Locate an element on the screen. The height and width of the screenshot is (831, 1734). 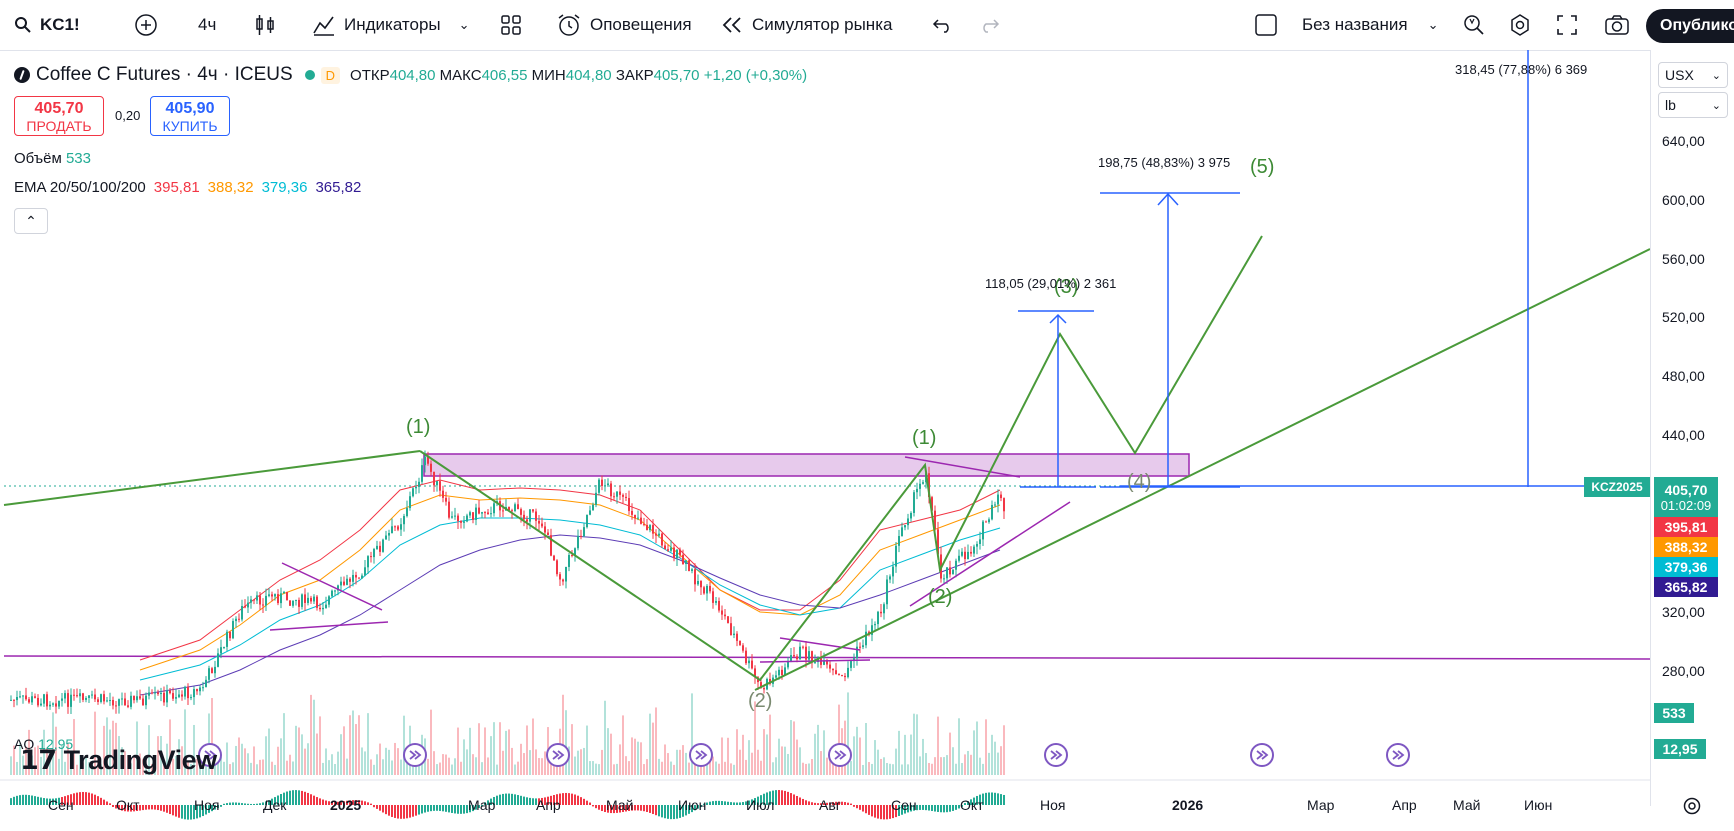
indicators-button: Индикаторы ⌄ is located at coordinates (391, 25).